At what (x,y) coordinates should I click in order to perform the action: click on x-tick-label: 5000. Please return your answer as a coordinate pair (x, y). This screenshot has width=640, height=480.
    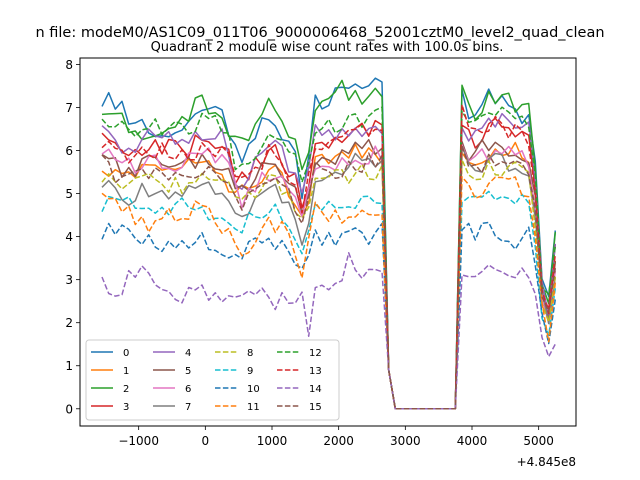
    Looking at the image, I should click on (538, 441).